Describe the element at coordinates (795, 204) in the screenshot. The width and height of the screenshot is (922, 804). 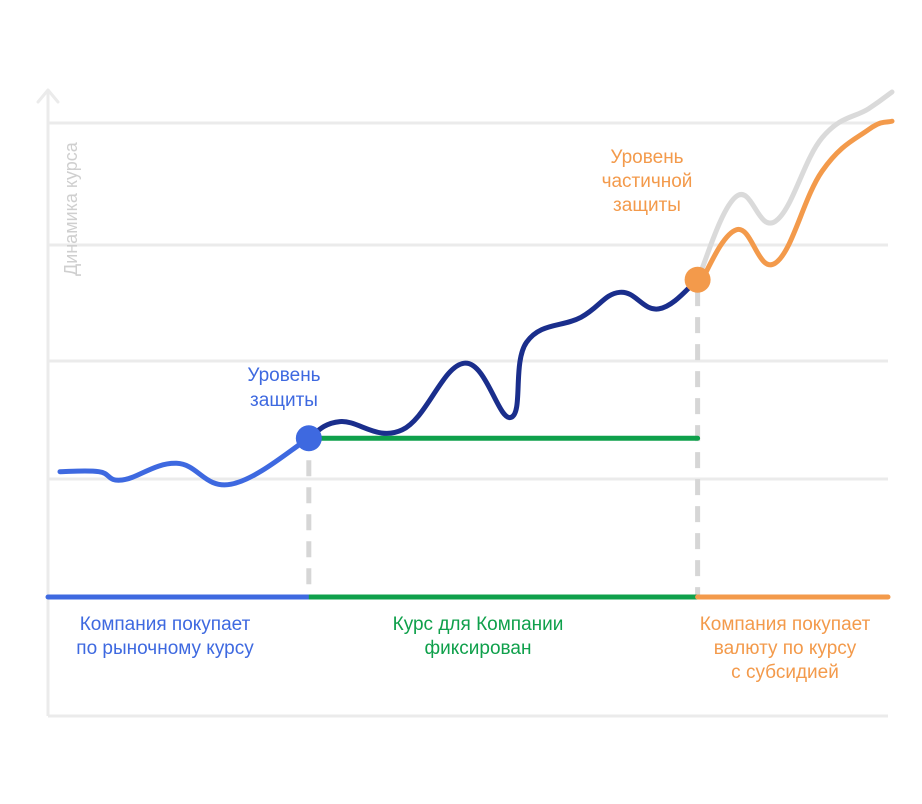
I see `series-subsidy-rate` at that location.